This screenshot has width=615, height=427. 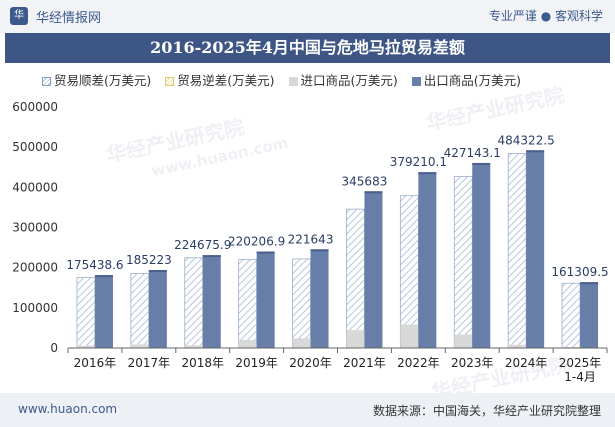 I want to click on legend-label-import: 进口商品(万美元), so click(x=349, y=80).